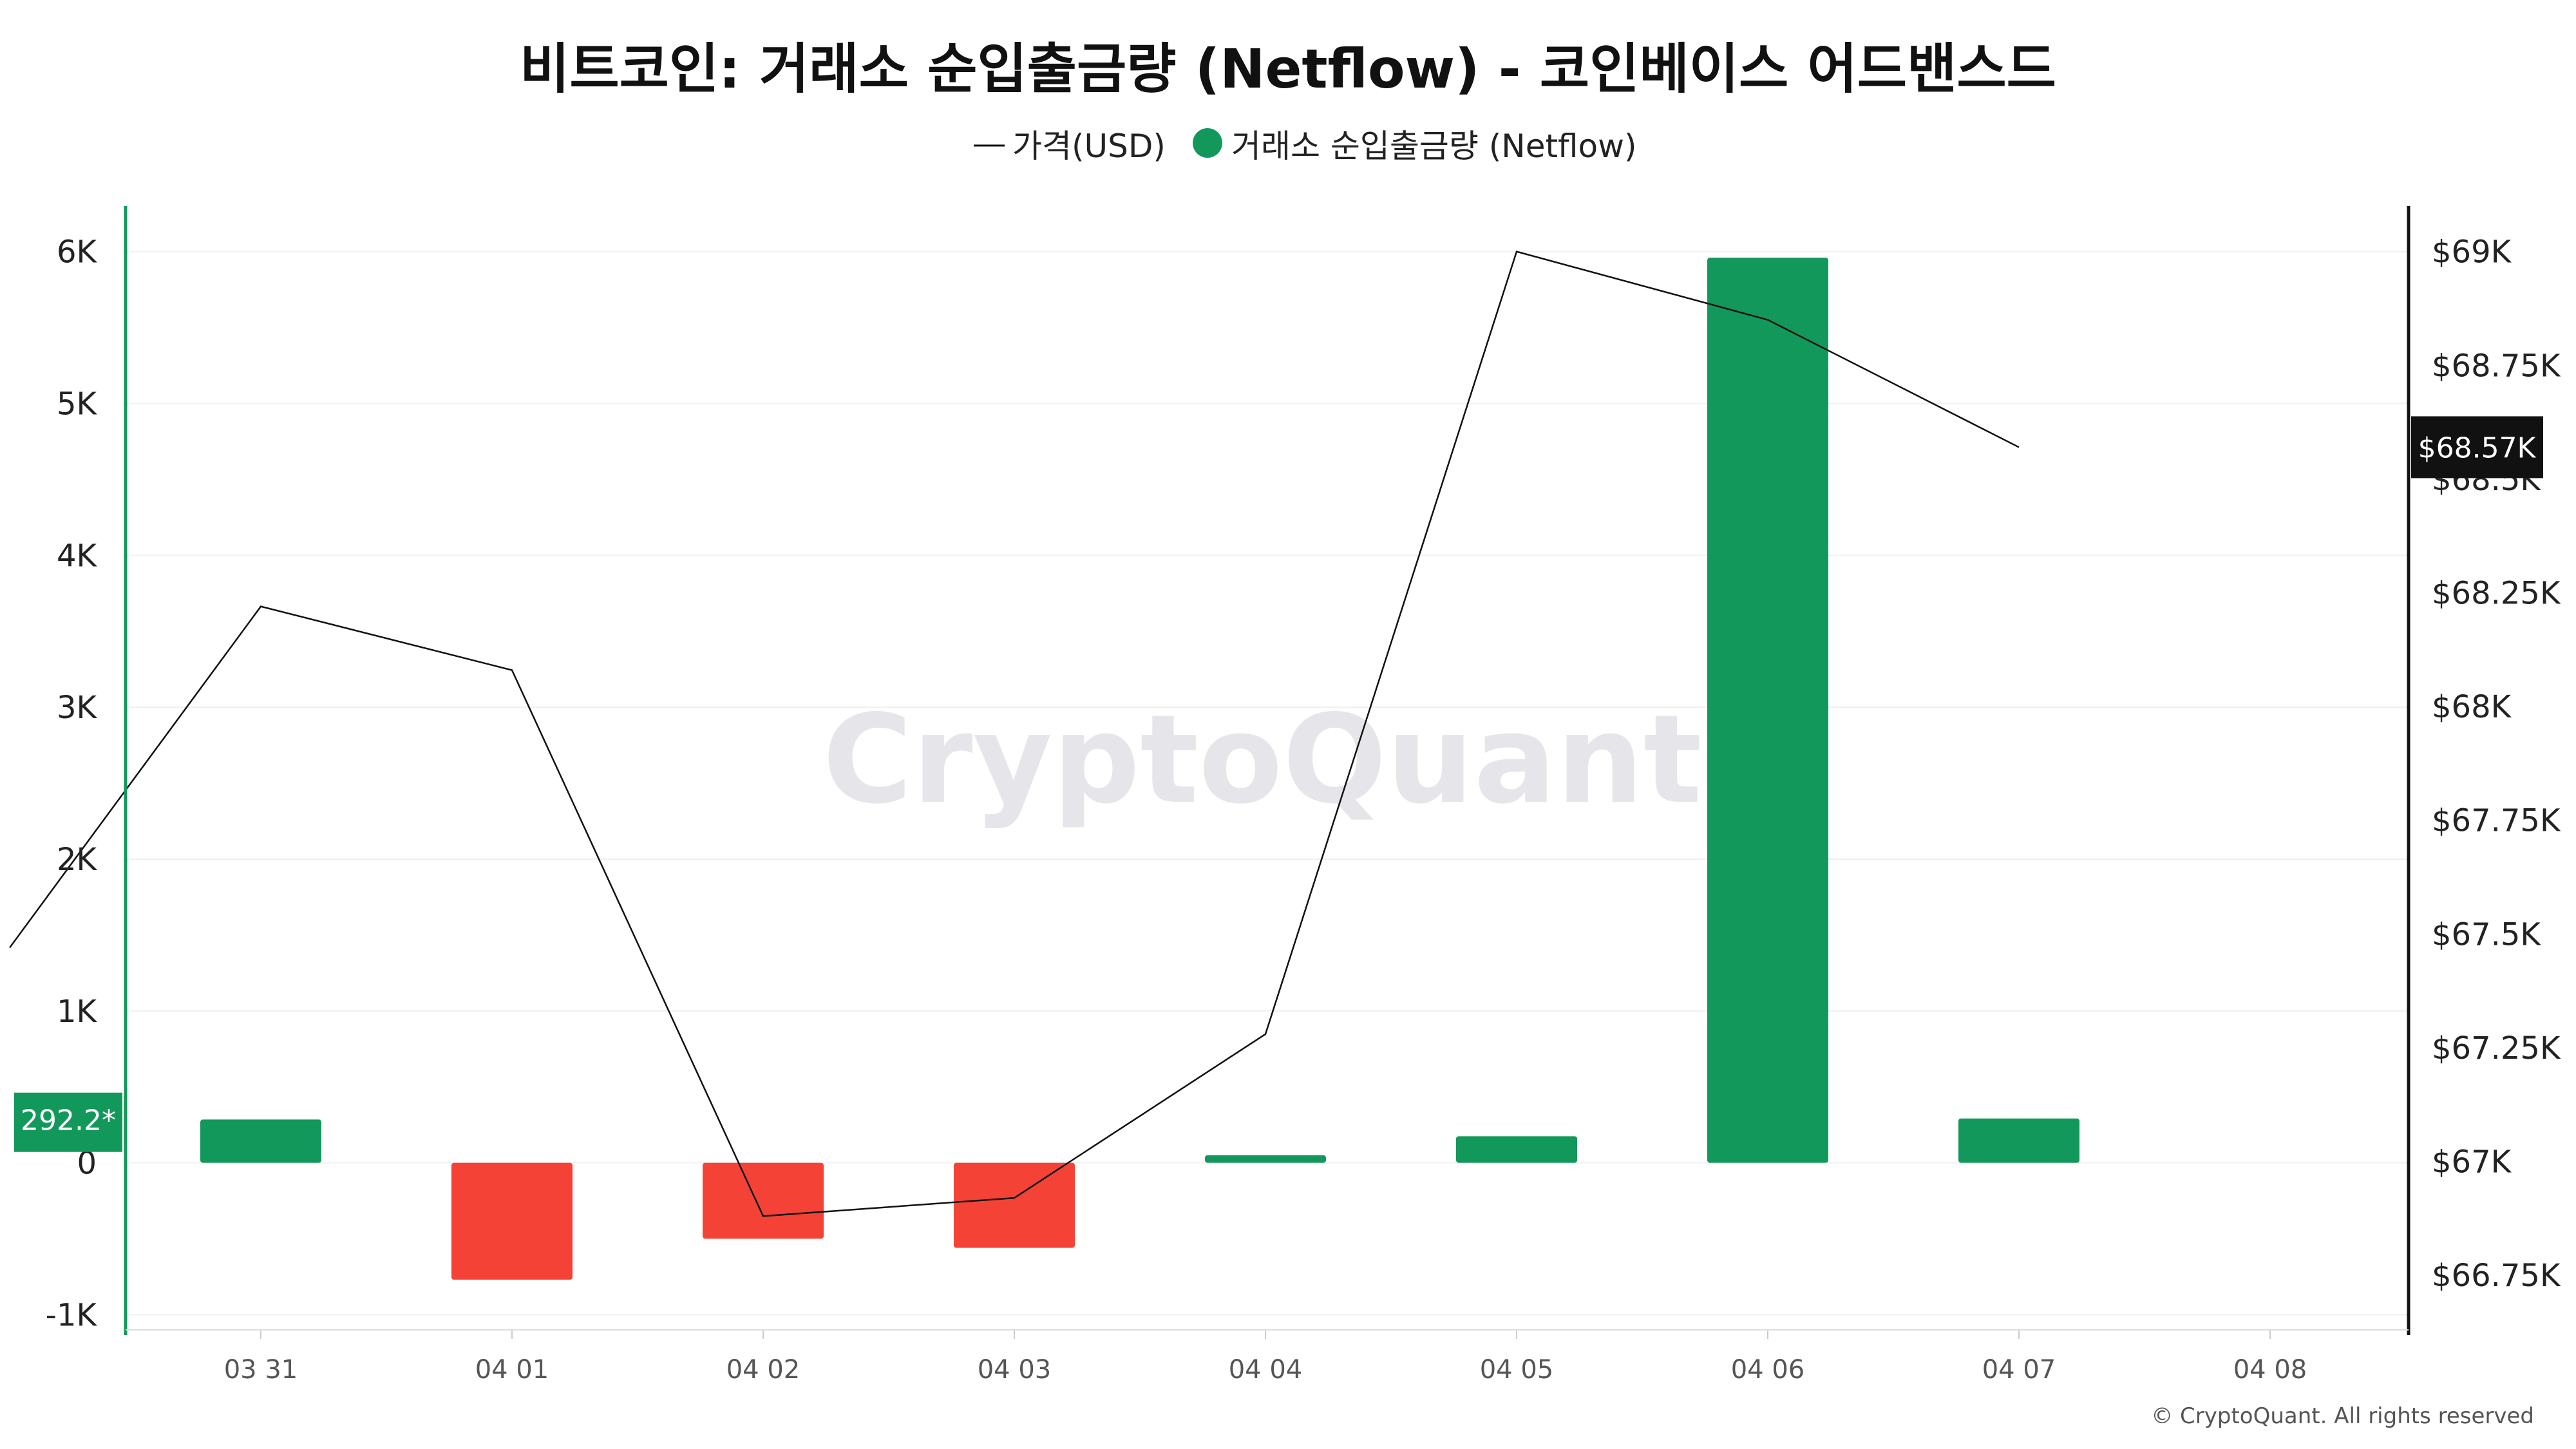 The width and height of the screenshot is (2576, 1449). I want to click on x-tick-label: 04 02, so click(763, 1370).